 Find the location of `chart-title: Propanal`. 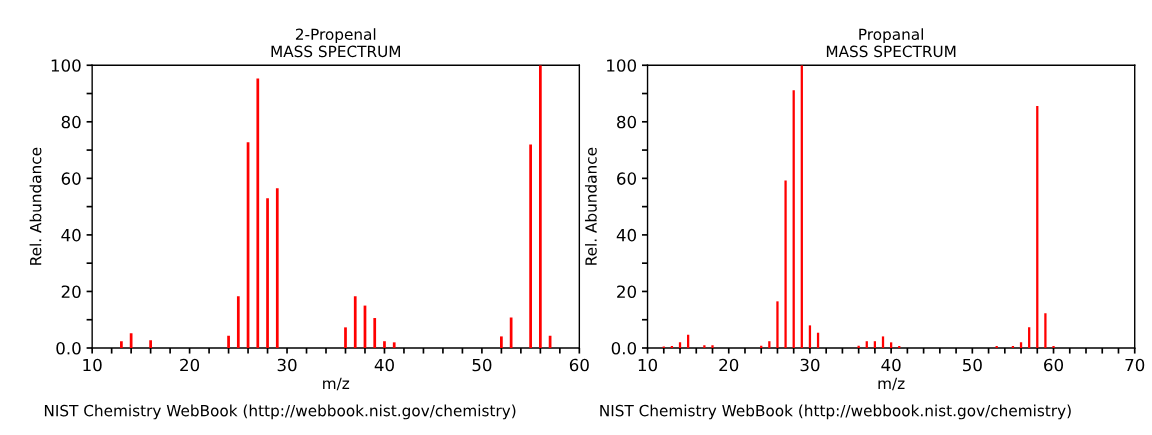

chart-title: Propanal is located at coordinates (891, 35).